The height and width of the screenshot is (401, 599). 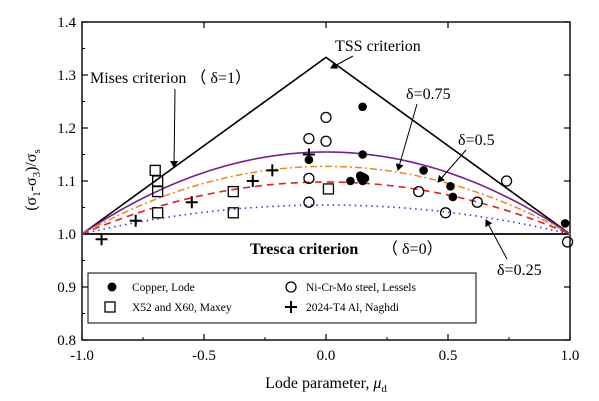 I want to click on legend-box, so click(x=282, y=298).